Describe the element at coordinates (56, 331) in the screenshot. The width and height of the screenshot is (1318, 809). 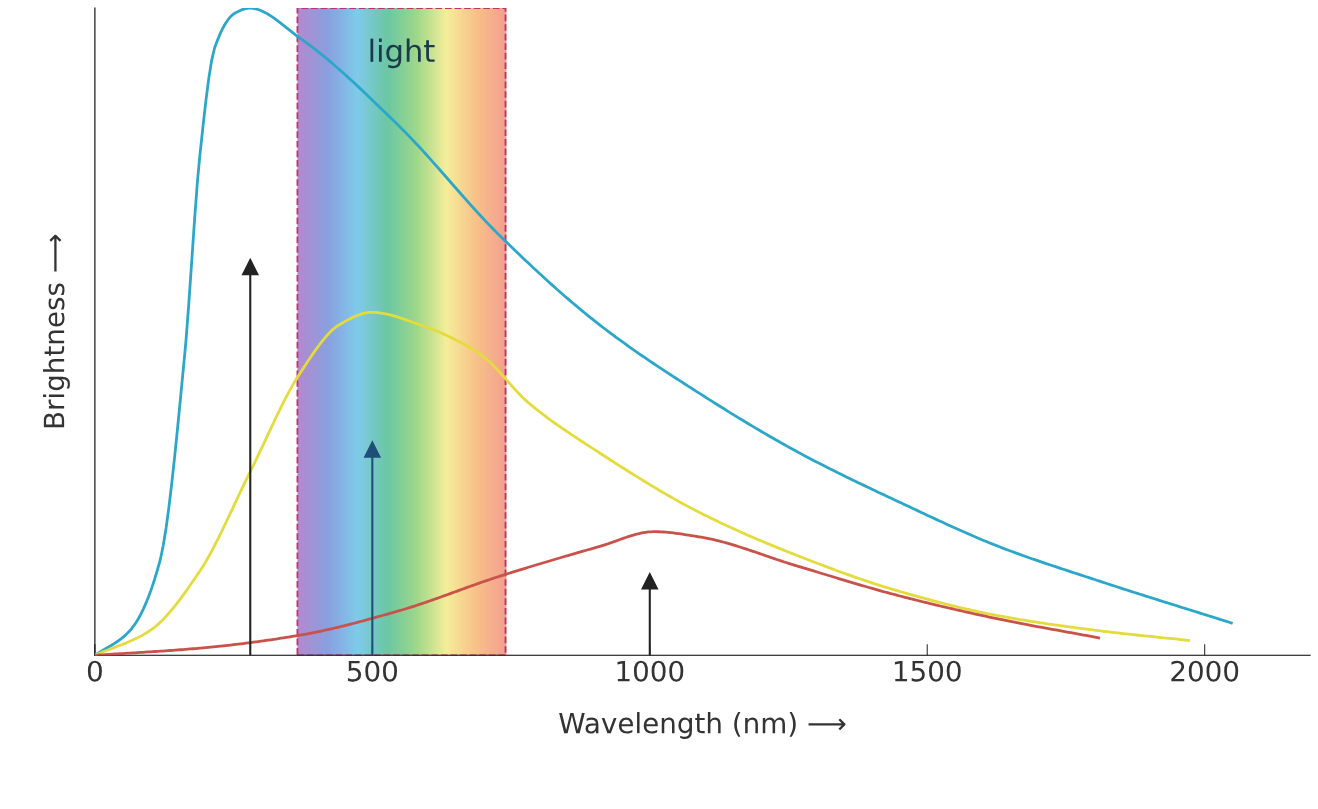
I see `y-axis-title: Brightness ⟶` at that location.